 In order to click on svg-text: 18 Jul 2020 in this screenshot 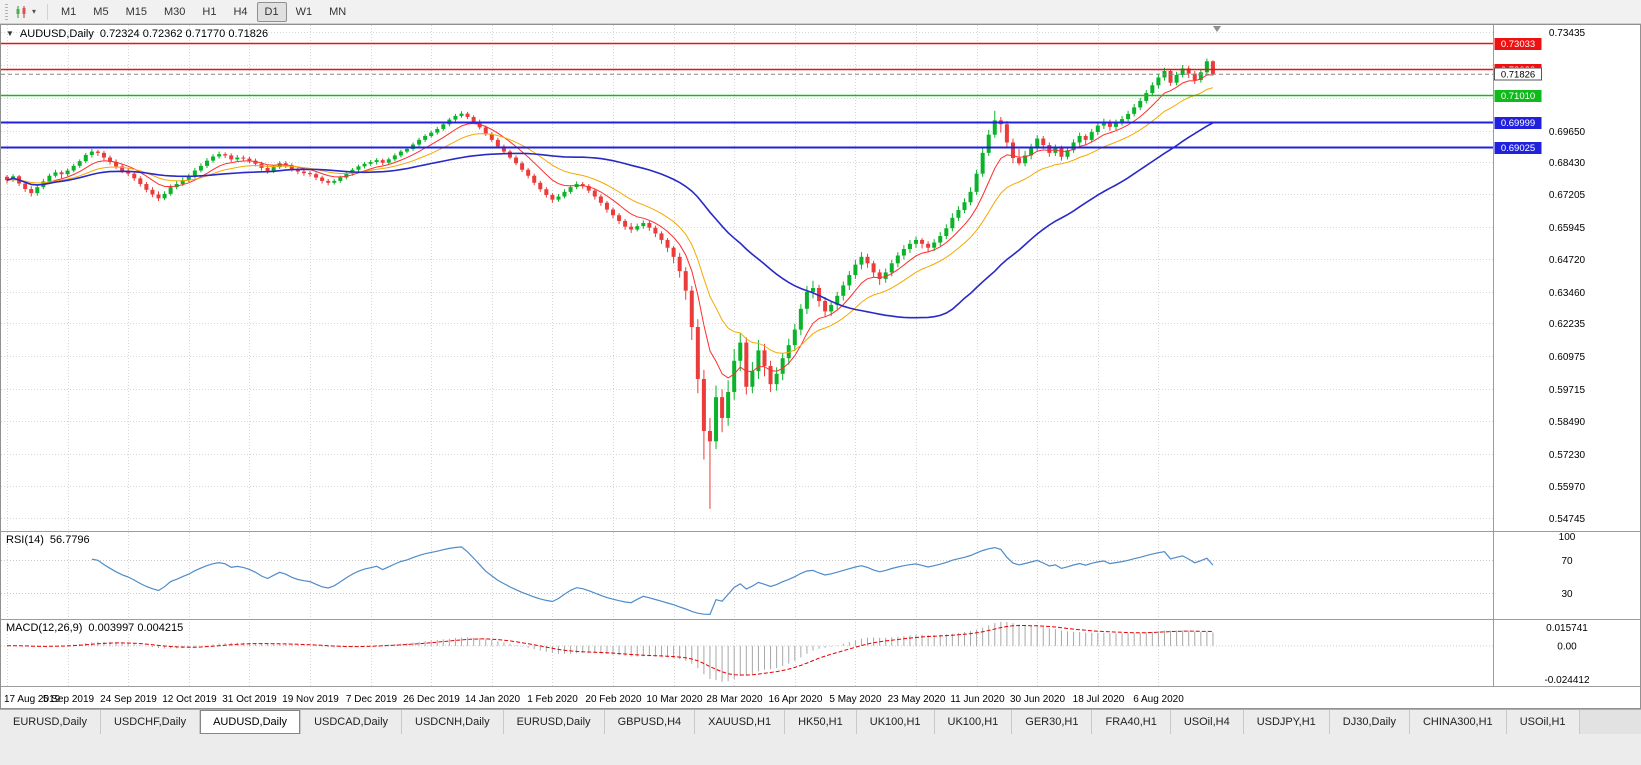, I will do `click(1099, 699)`.